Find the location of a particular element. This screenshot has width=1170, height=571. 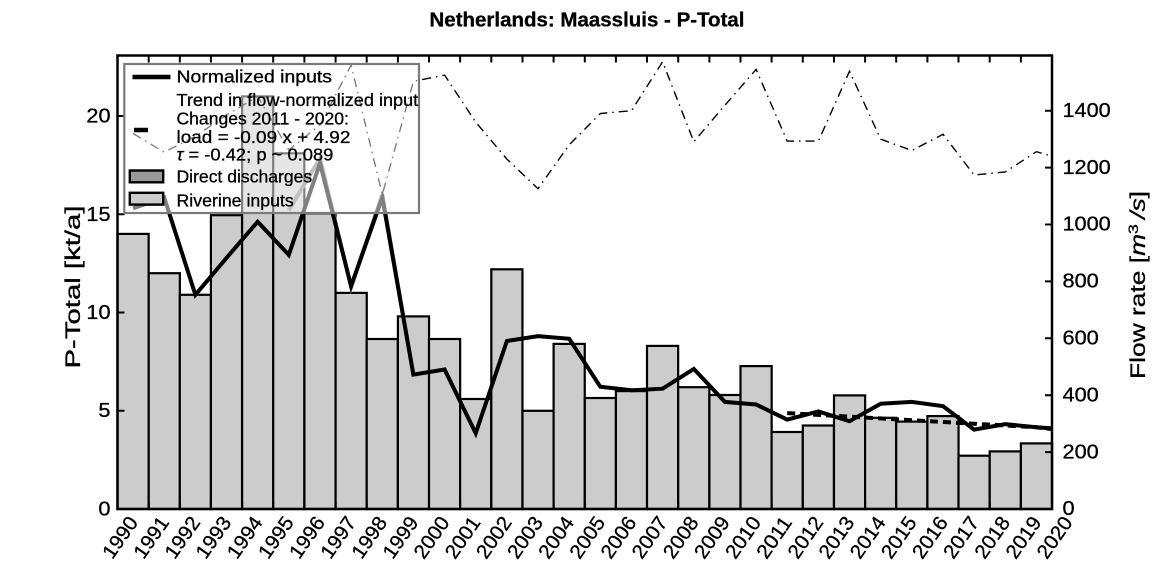

svg-text: 20 is located at coordinates (98, 117).